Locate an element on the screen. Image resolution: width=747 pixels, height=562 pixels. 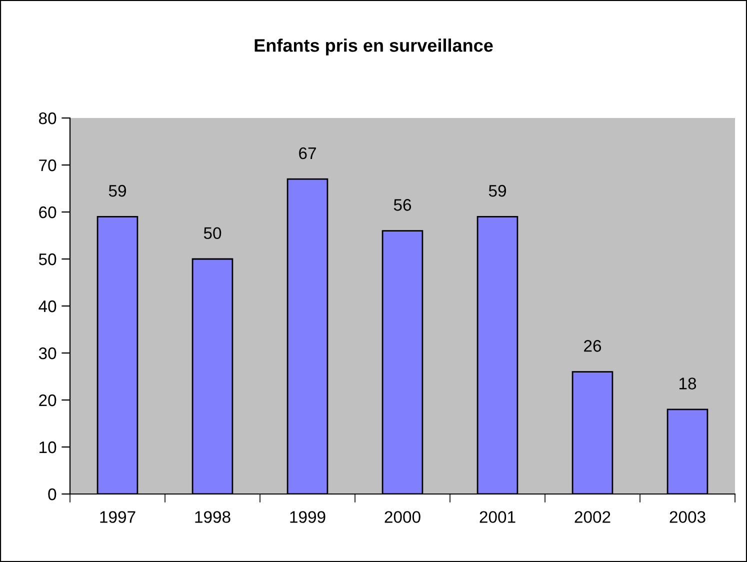
x-tick-label: 2002 is located at coordinates (592, 517).